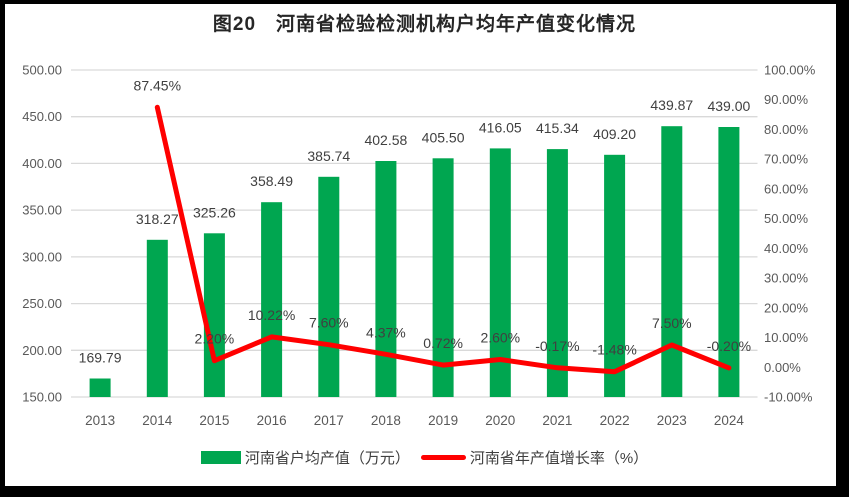 This screenshot has height=497, width=849. What do you see at coordinates (271, 181) in the screenshot?
I see `bar-data-label: 358.49` at bounding box center [271, 181].